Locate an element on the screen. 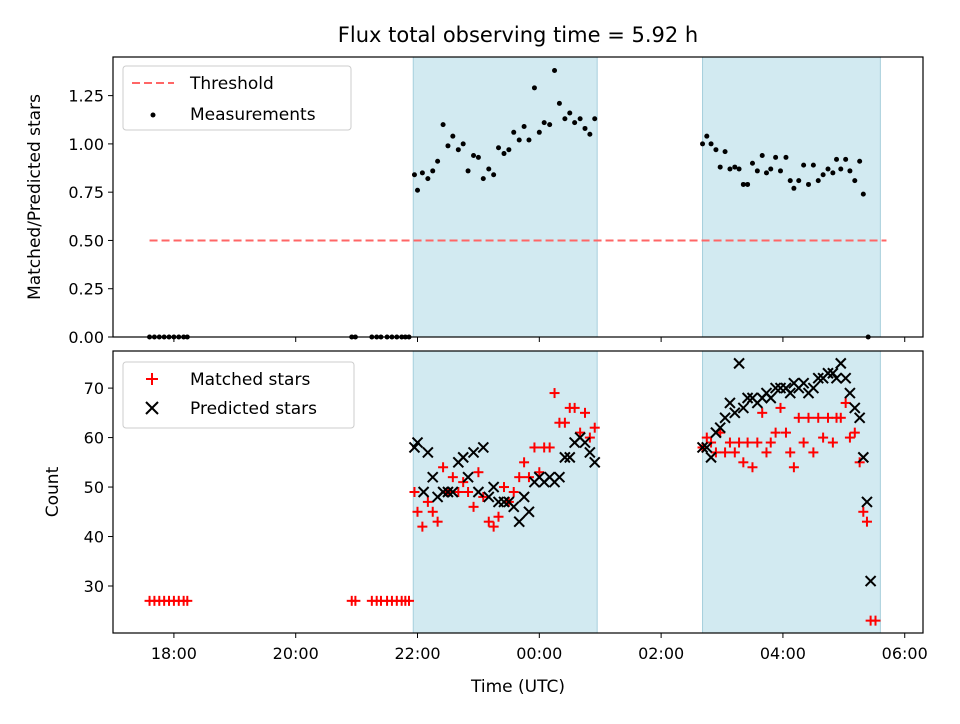  ytick-label: 60 is located at coordinates (94, 438).